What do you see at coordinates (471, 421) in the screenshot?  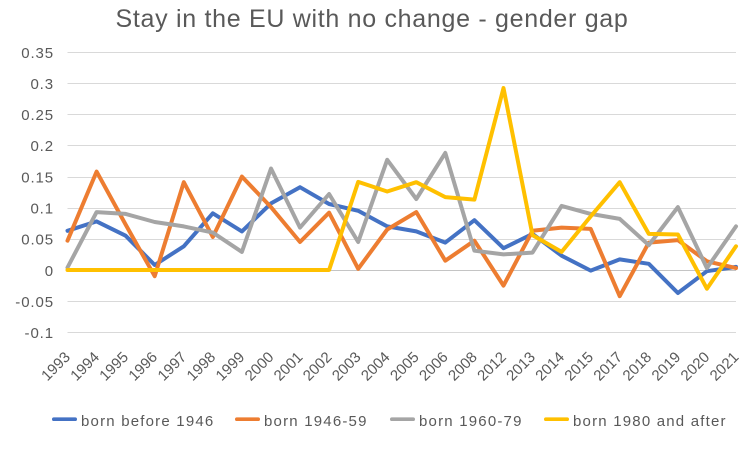 I see `svg-text: born 1960-79` at bounding box center [471, 421].